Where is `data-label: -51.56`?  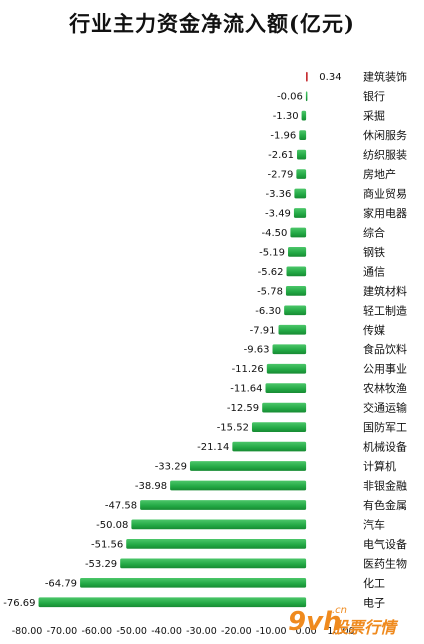
data-label: -51.56 is located at coordinates (107, 544).